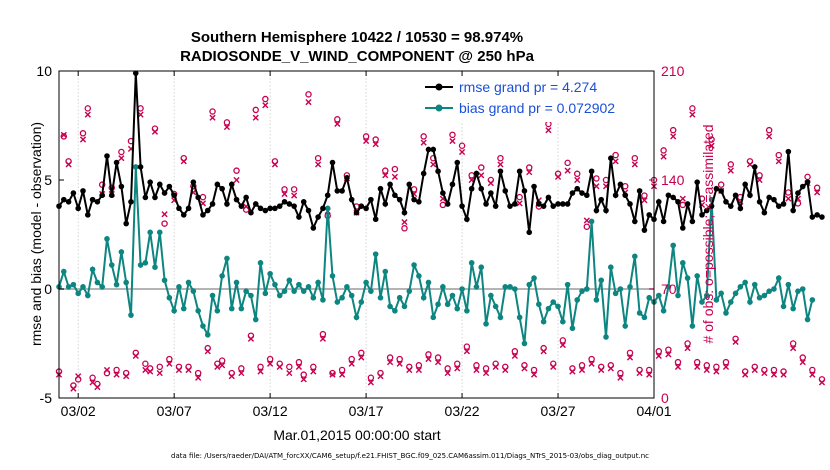  Describe the element at coordinates (439, 108) in the screenshot. I see `legend-bias-marker` at that location.